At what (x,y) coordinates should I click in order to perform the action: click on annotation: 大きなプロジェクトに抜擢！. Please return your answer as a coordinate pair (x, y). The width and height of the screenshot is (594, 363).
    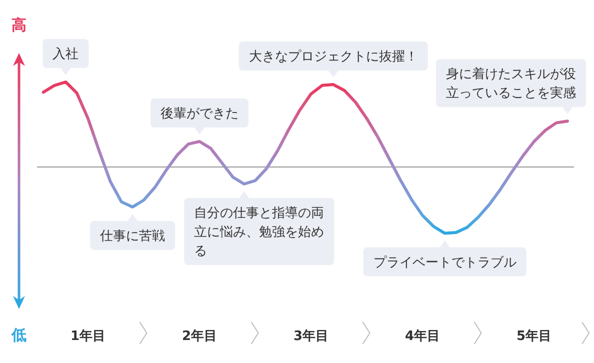
    Looking at the image, I should click on (333, 57).